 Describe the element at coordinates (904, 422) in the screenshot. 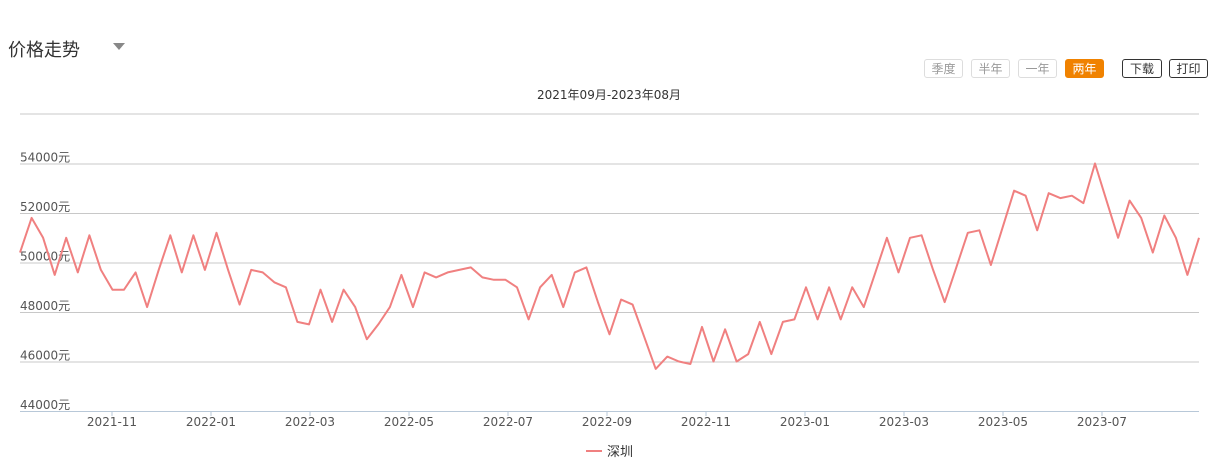

I see `x-tick-label: 2023-03` at that location.